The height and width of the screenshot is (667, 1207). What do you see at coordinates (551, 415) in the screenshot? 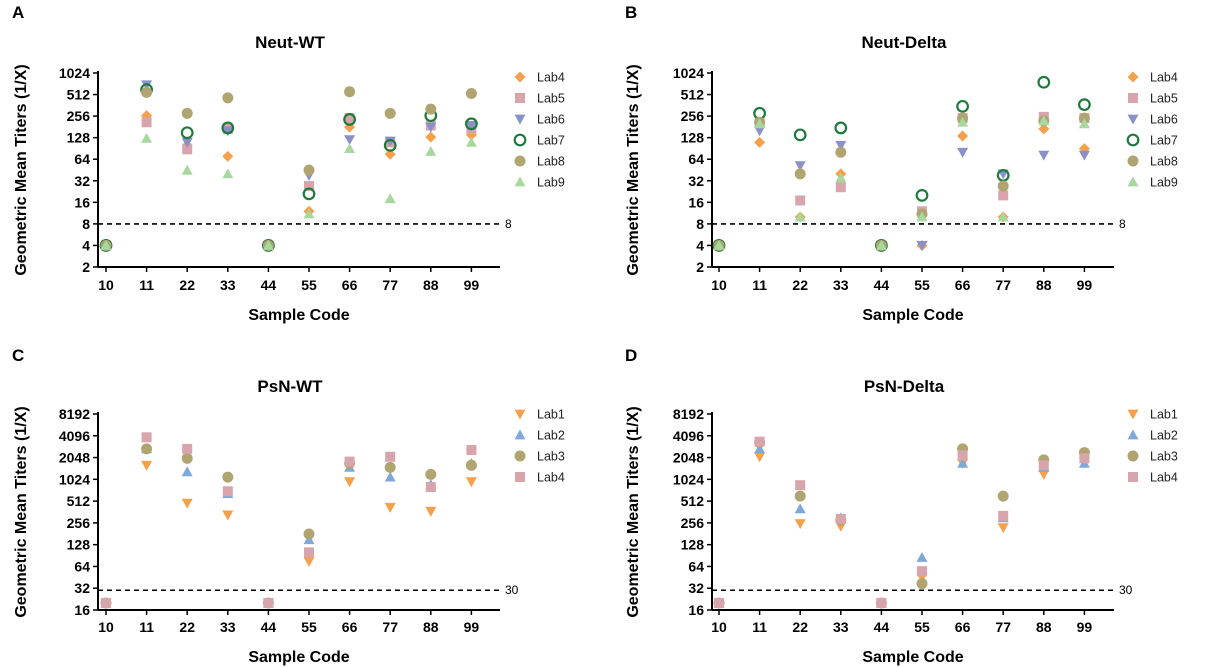
I see `legend-label: Lab1` at bounding box center [551, 415].